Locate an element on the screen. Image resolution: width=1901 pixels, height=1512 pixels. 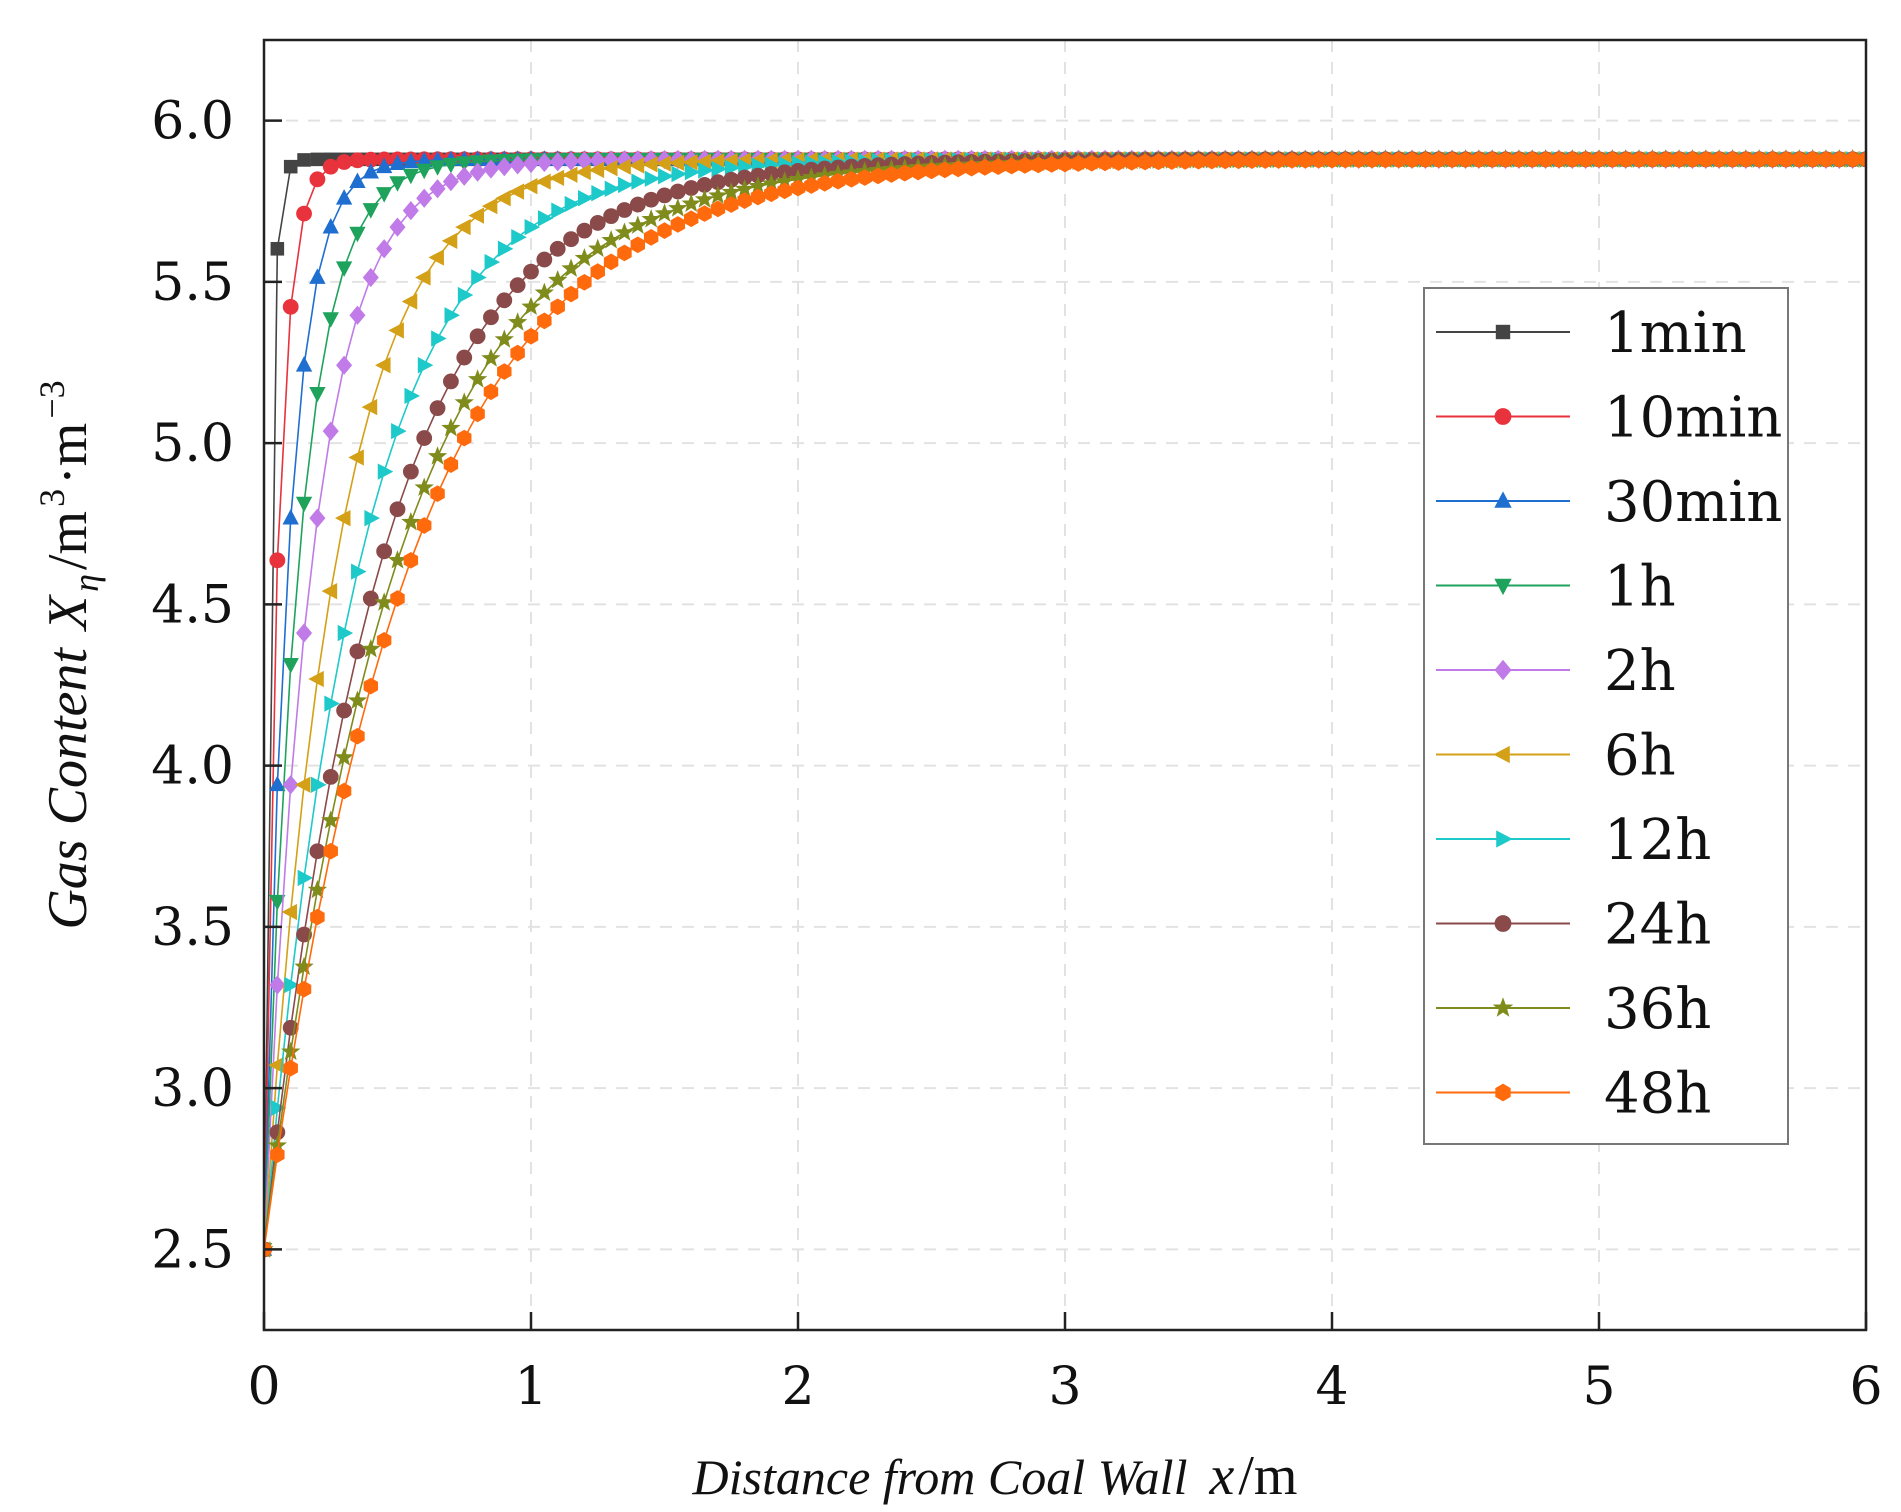
legend-item-24h: 24h is located at coordinates (1573, 925).